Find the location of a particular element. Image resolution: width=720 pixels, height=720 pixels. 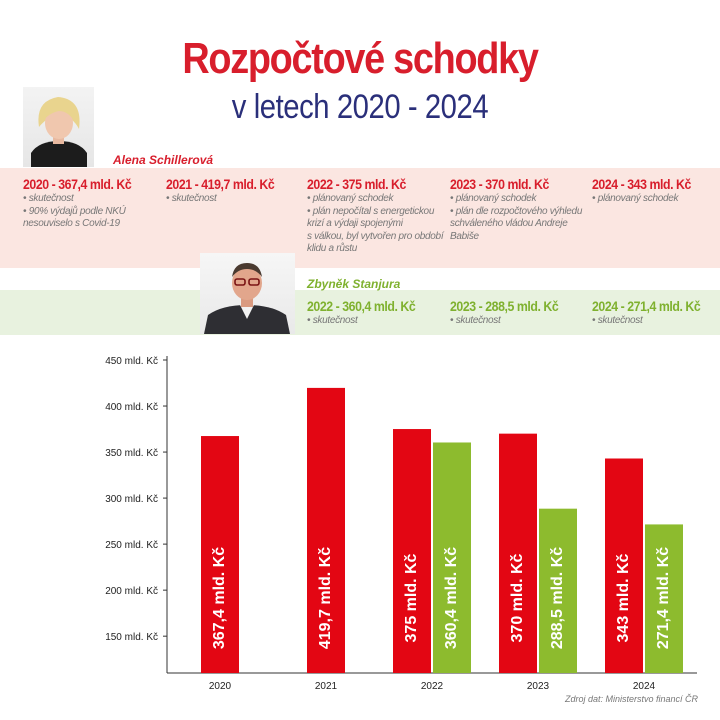

bar-value-label: 360,4 mld. Kč is located at coordinates (451, 598).